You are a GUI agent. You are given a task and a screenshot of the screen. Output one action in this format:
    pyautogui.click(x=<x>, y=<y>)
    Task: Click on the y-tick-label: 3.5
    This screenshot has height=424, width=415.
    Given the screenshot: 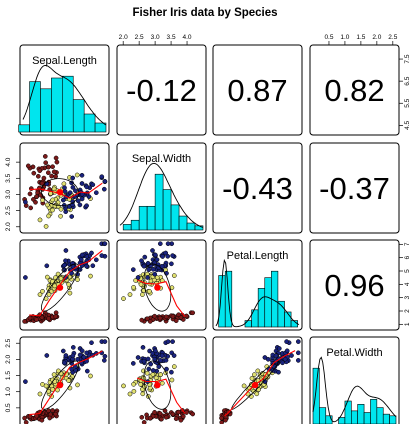 What is the action you would take?
    pyautogui.click(x=8, y=177)
    